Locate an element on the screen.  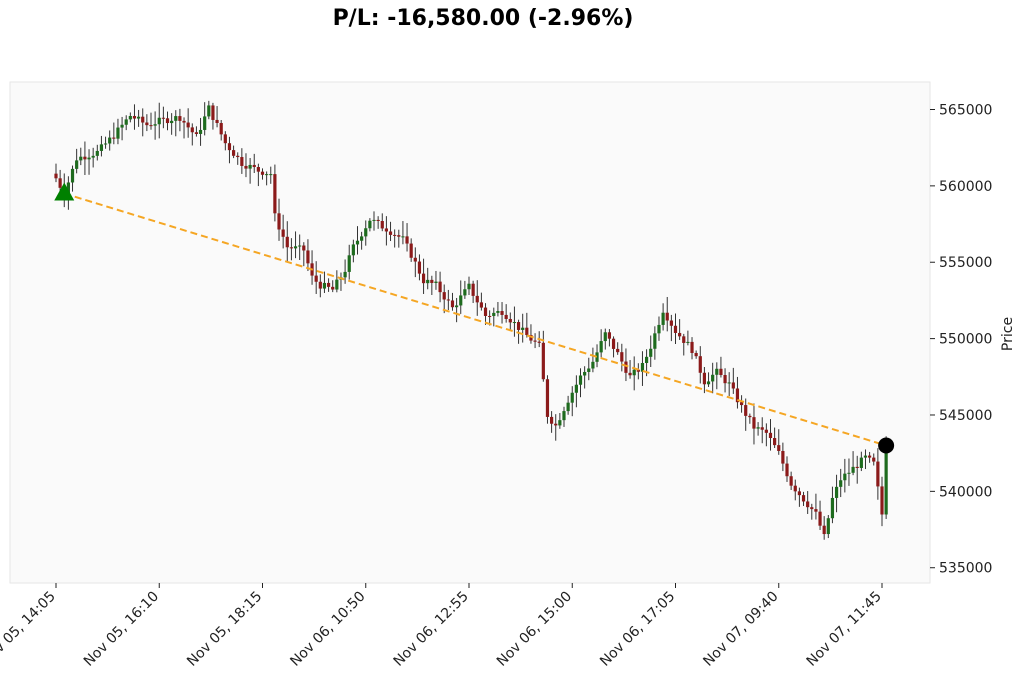
x-tick-label: Nov 06, 15:00 is located at coordinates (534, 629).